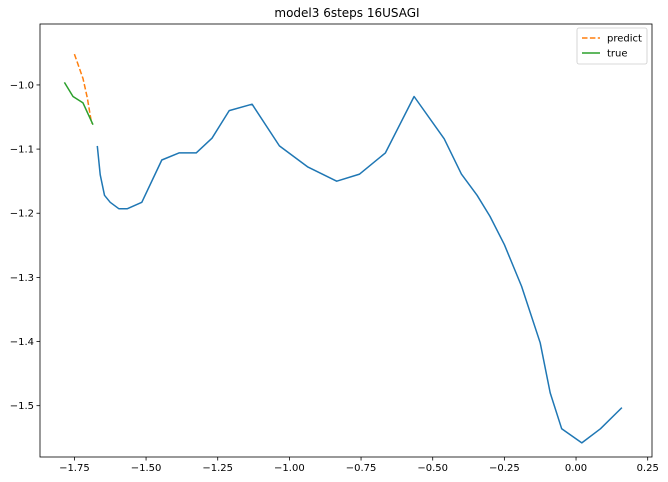 The height and width of the screenshot is (482, 668). I want to click on y-tick-label: −1.1, so click(22, 150).